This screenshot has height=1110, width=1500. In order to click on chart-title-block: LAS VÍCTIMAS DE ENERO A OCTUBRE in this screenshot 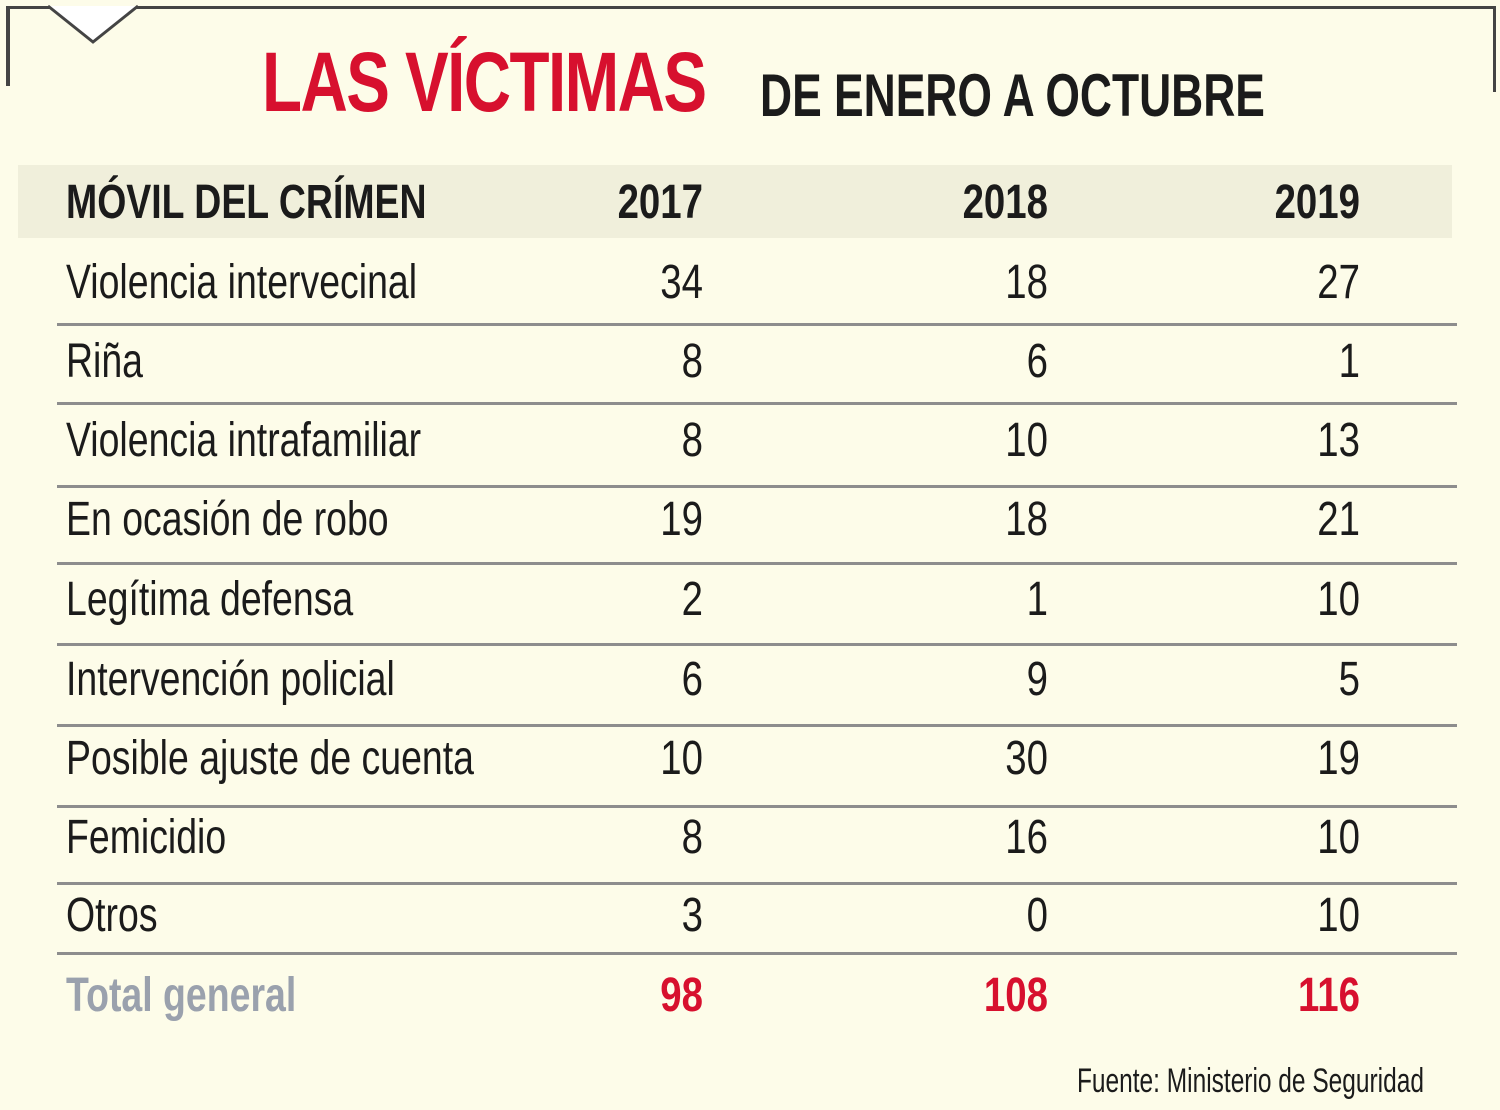, I will do `click(763, 82)`.